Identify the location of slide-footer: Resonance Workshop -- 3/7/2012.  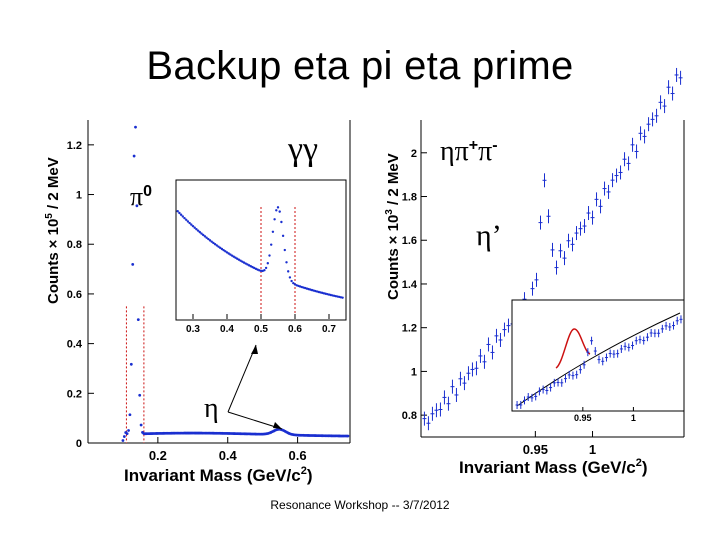
(360, 505).